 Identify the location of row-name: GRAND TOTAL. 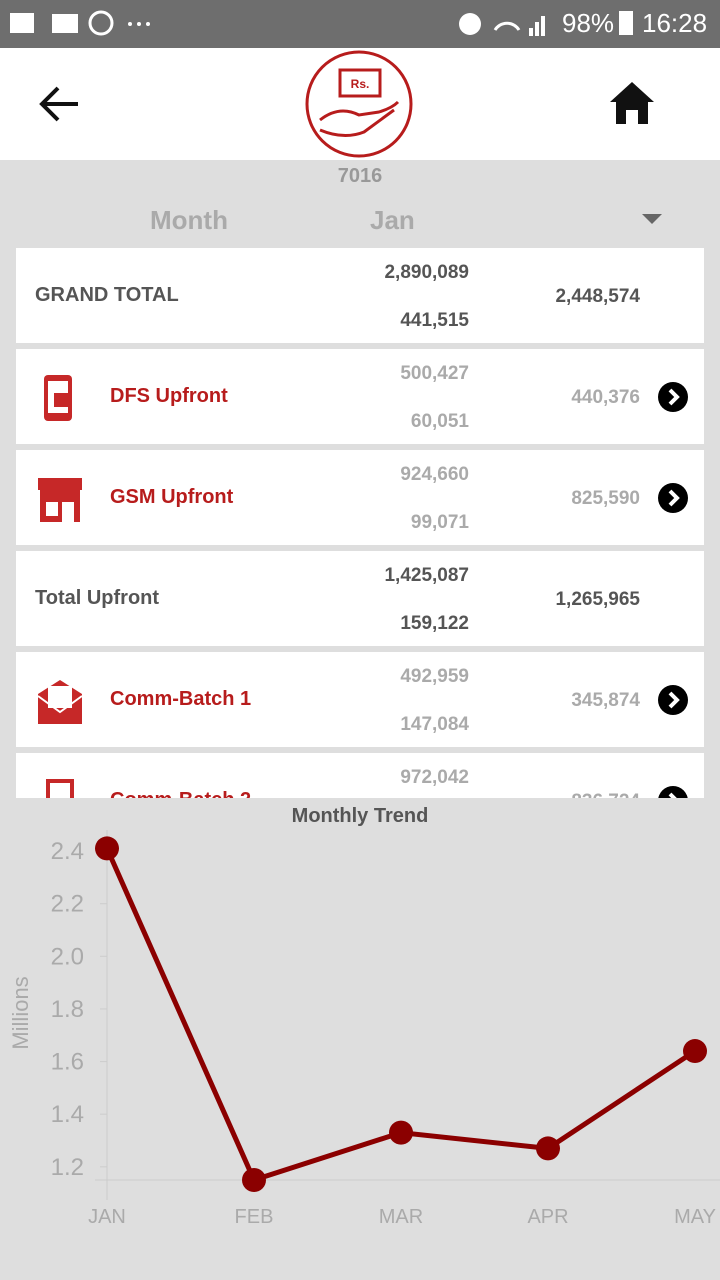
(107, 295).